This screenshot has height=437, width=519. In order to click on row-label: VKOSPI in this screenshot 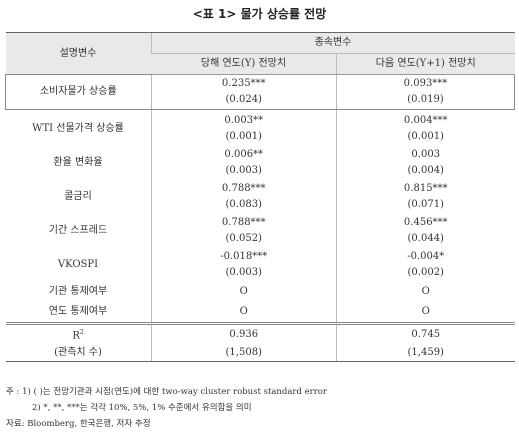, I will do `click(78, 264)`.